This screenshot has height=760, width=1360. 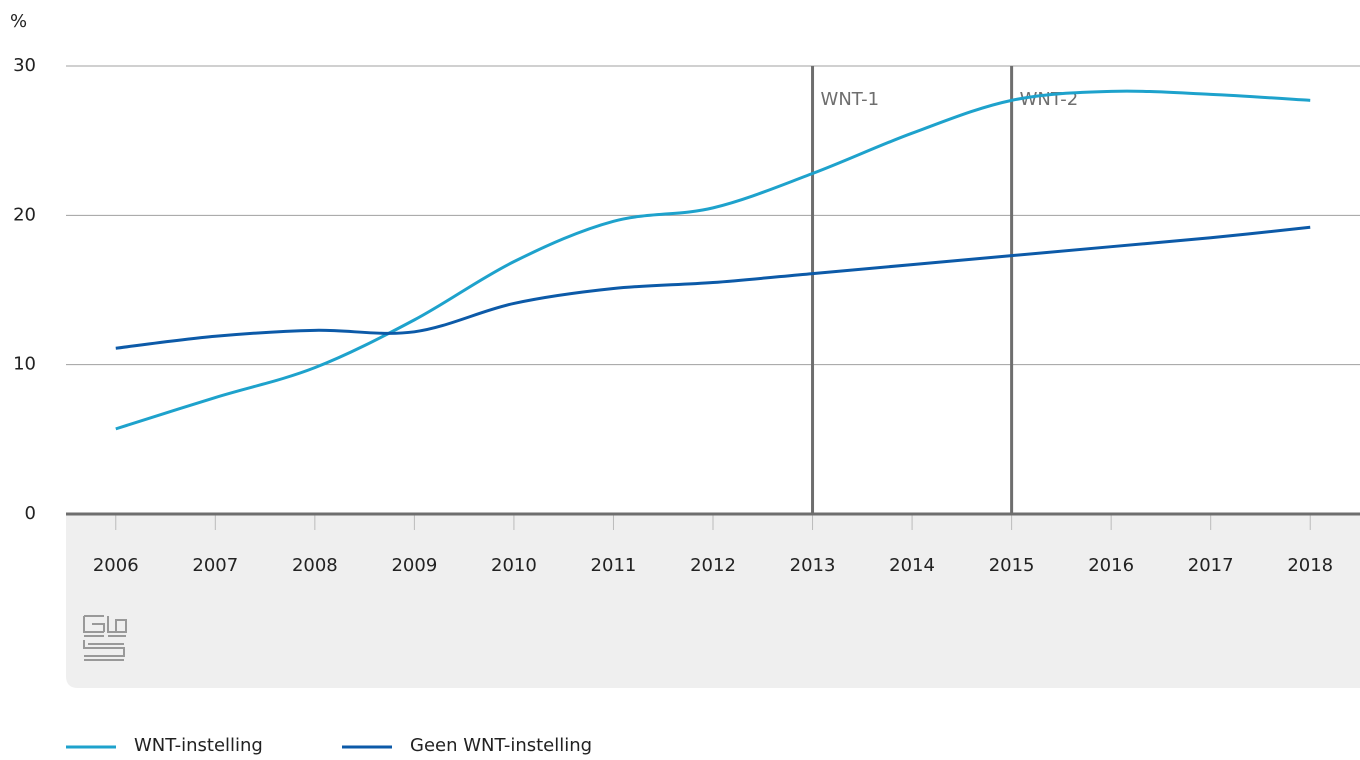 I want to click on y-tick-label: 30, so click(x=24, y=65).